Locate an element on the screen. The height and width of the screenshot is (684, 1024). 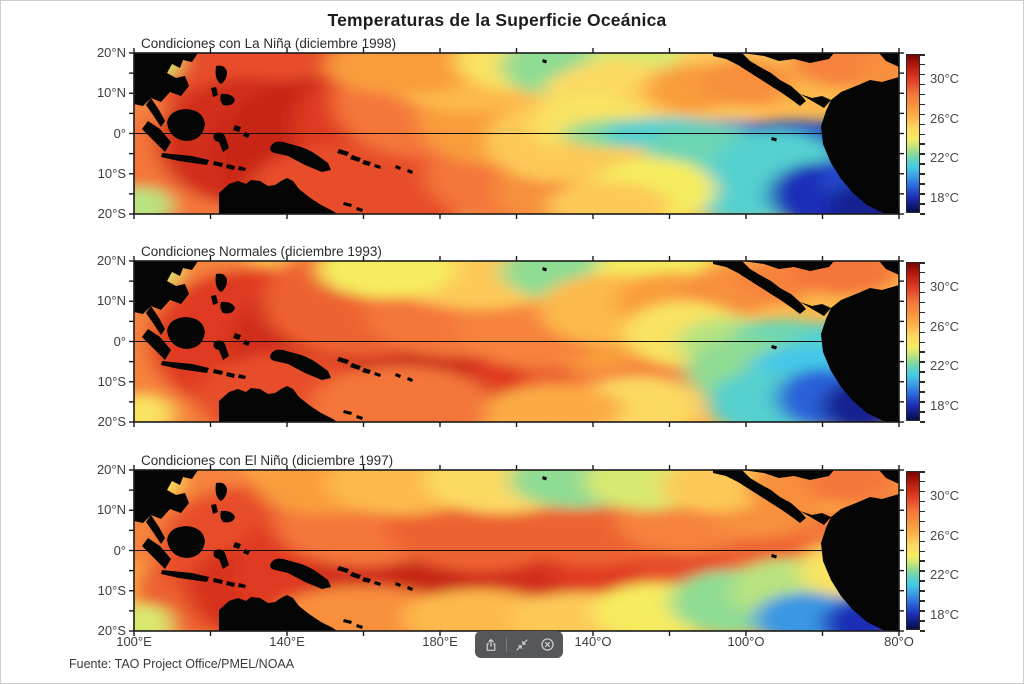
overlay-toolbar is located at coordinates (519, 644).